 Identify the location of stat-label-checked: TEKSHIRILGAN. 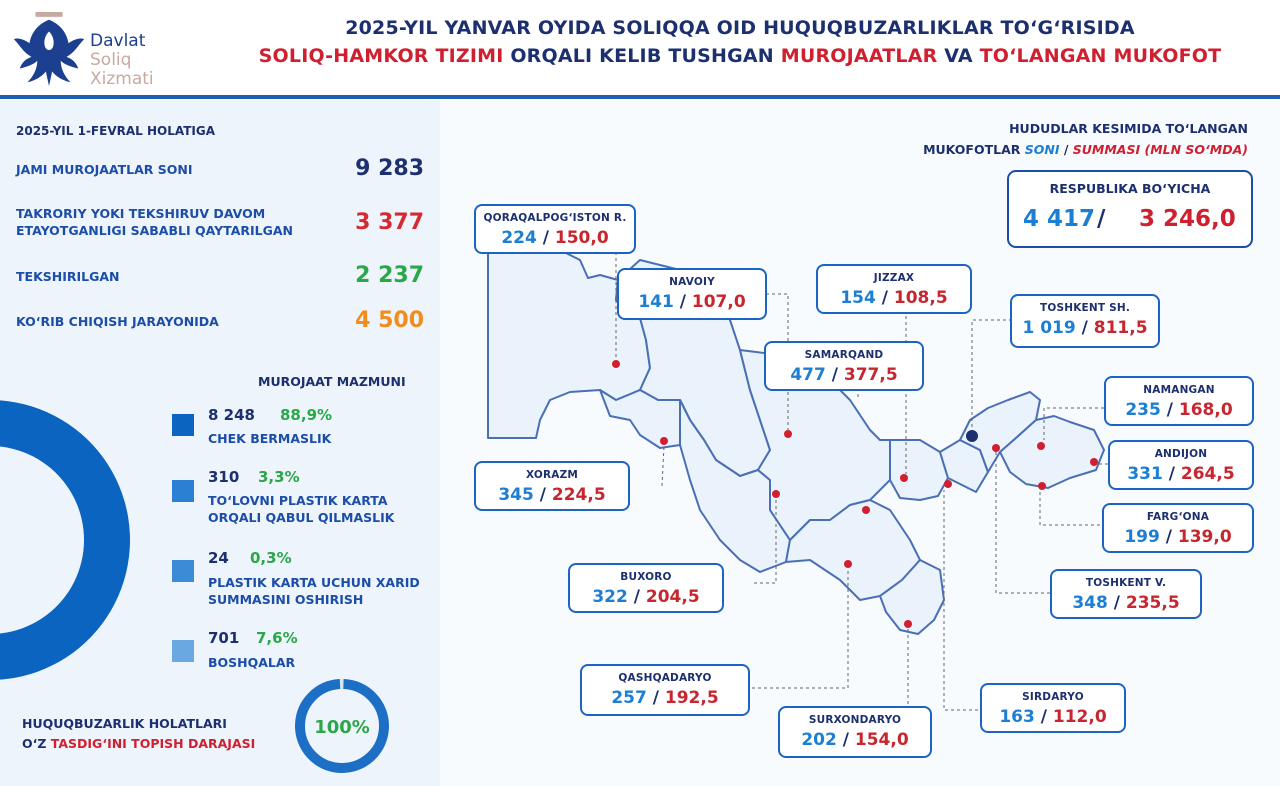
(68, 276).